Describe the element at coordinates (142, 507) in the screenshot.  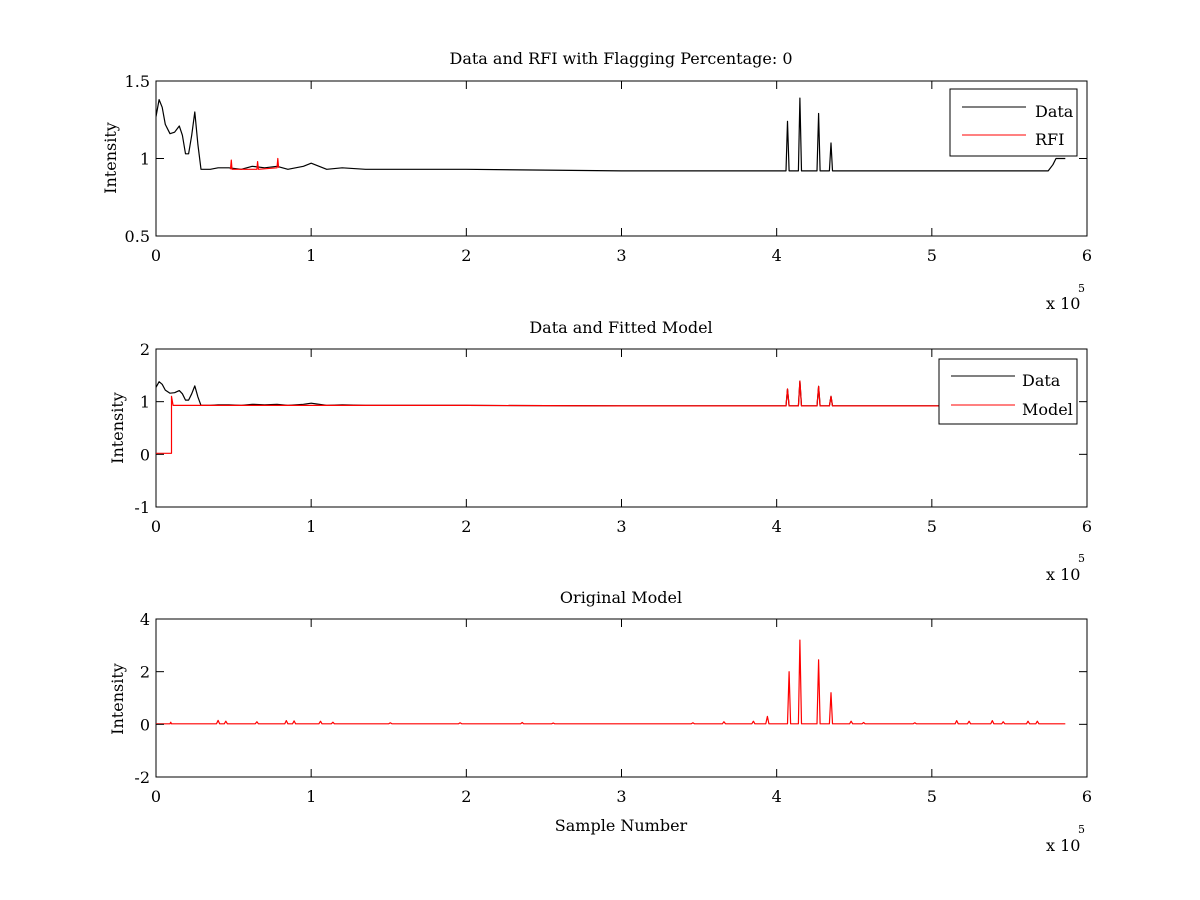
I see `y-tick-label: -1` at that location.